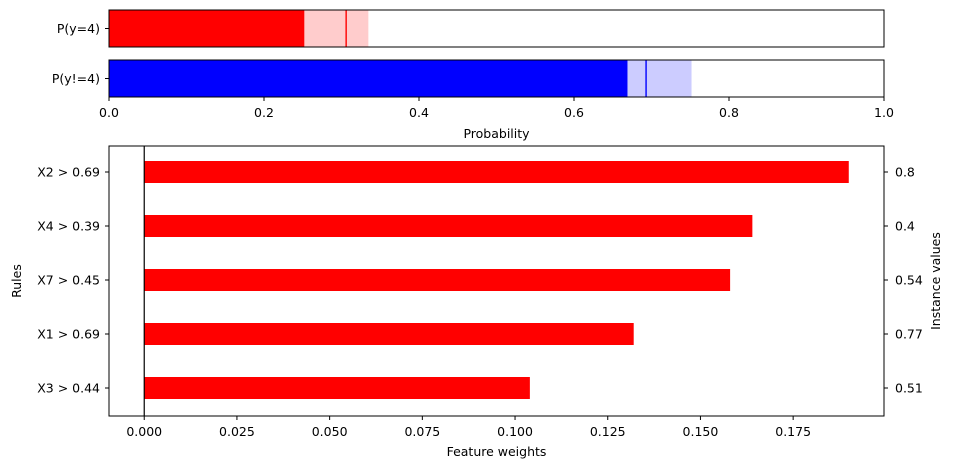 This screenshot has height=468, width=954. Describe the element at coordinates (68, 172) in the screenshot. I see `rule-label: X2 > 0.69` at that location.